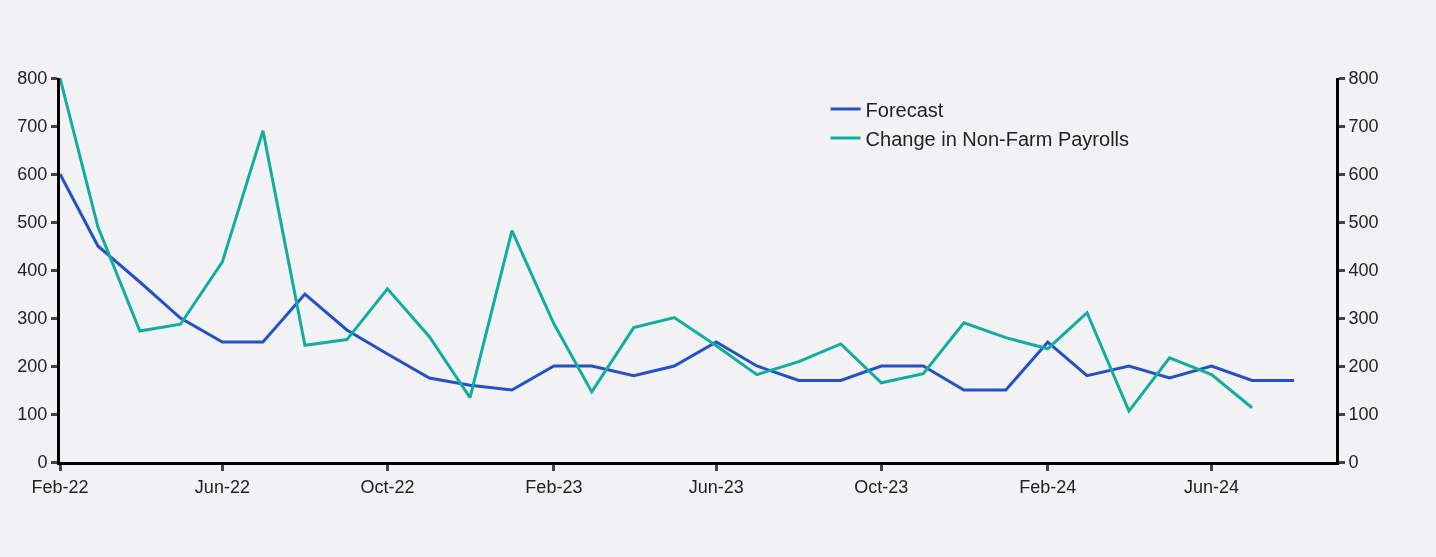 The width and height of the screenshot is (1436, 557). What do you see at coordinates (904, 109) in the screenshot?
I see `legend-label: Forecast` at bounding box center [904, 109].